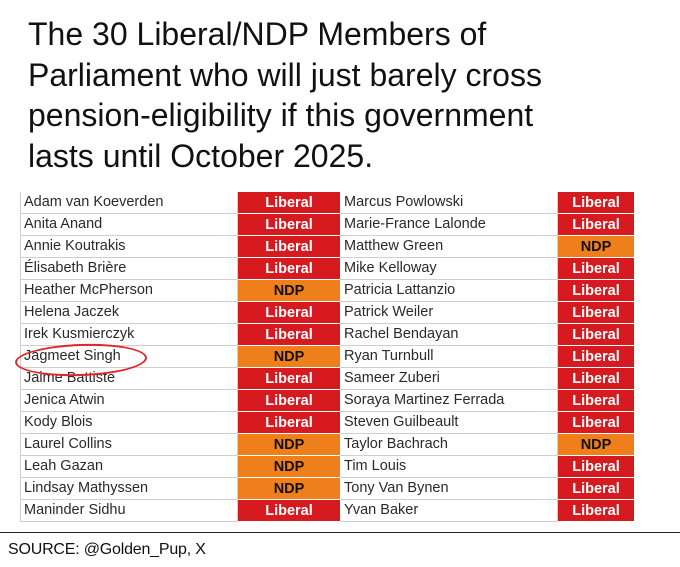  I want to click on table-row: Sameer Zuberi Liberal, so click(500, 379).